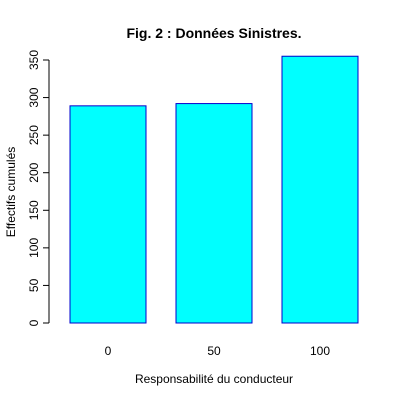 This screenshot has width=400, height=400. What do you see at coordinates (34, 322) in the screenshot?
I see `y-tick-label: 0` at bounding box center [34, 322].